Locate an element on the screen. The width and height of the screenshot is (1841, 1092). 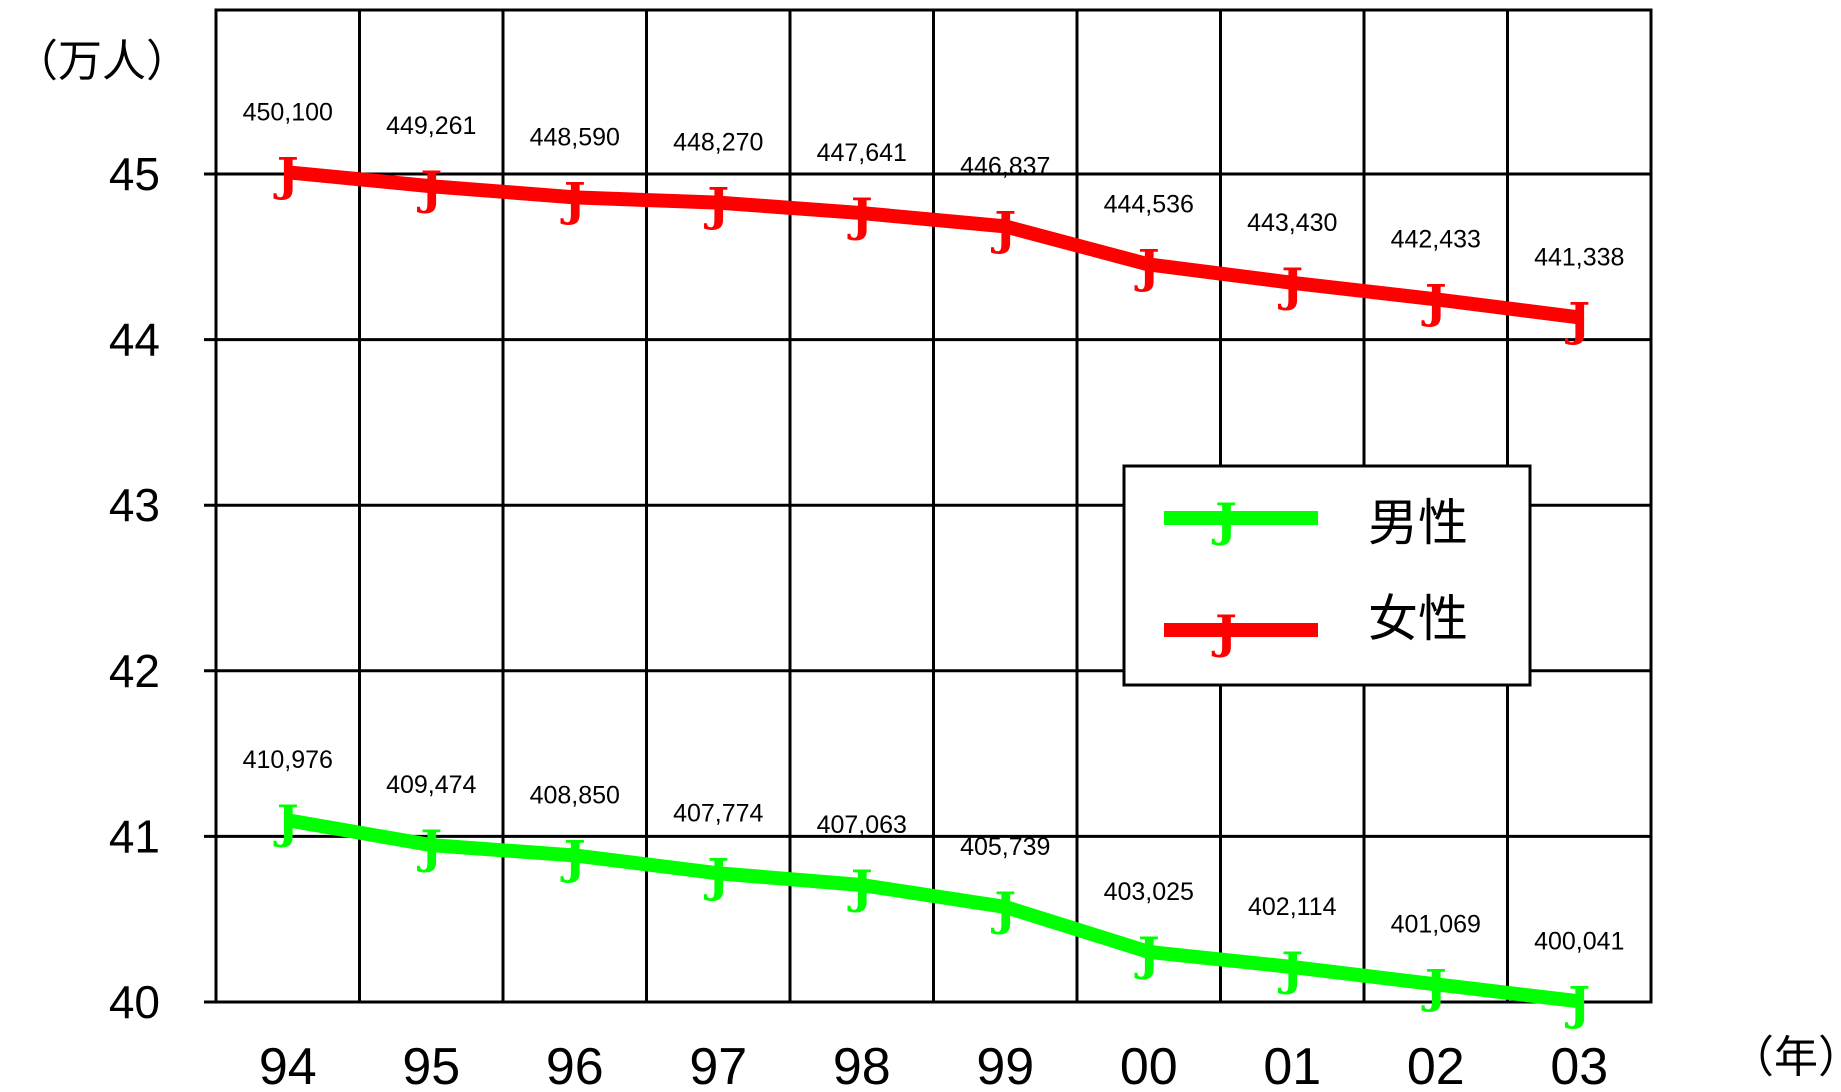
legend: J 男性 J 女性 is located at coordinates (1327, 575).